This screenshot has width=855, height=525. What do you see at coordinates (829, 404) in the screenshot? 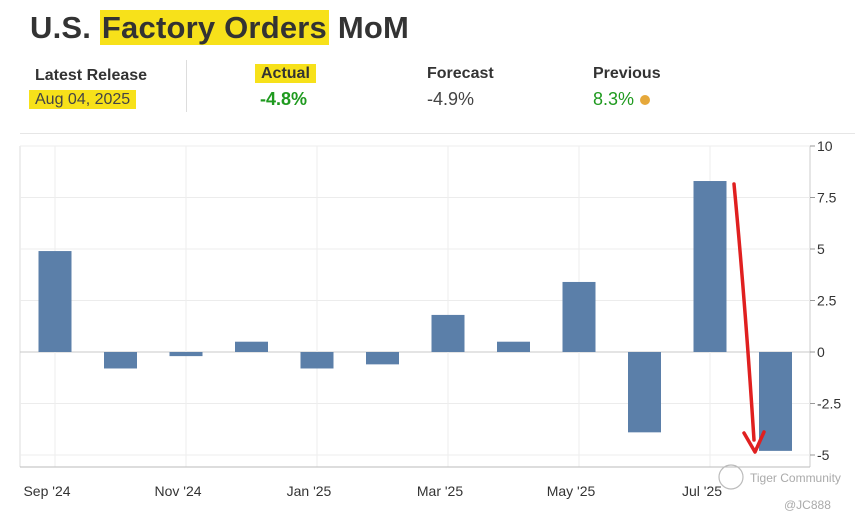
I see `y-tick-label: -2.5` at bounding box center [829, 404].